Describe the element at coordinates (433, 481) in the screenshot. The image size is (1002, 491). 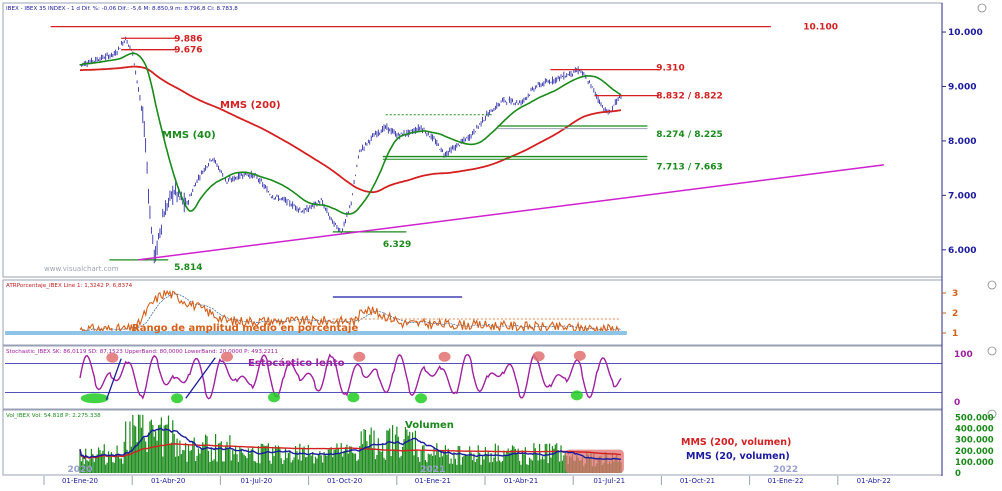
I see `x-tick-label: 01-Ene-21` at that location.